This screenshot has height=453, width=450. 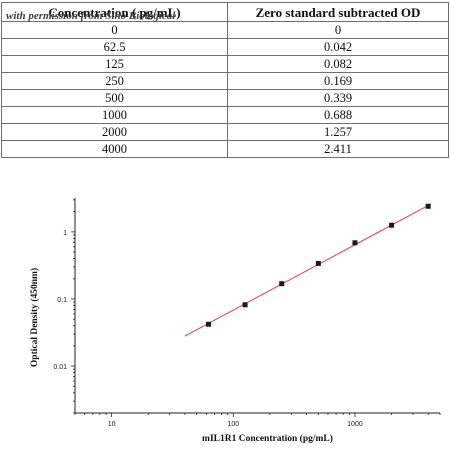 What do you see at coordinates (338, 30) in the screenshot?
I see `cell-od: 0` at bounding box center [338, 30].